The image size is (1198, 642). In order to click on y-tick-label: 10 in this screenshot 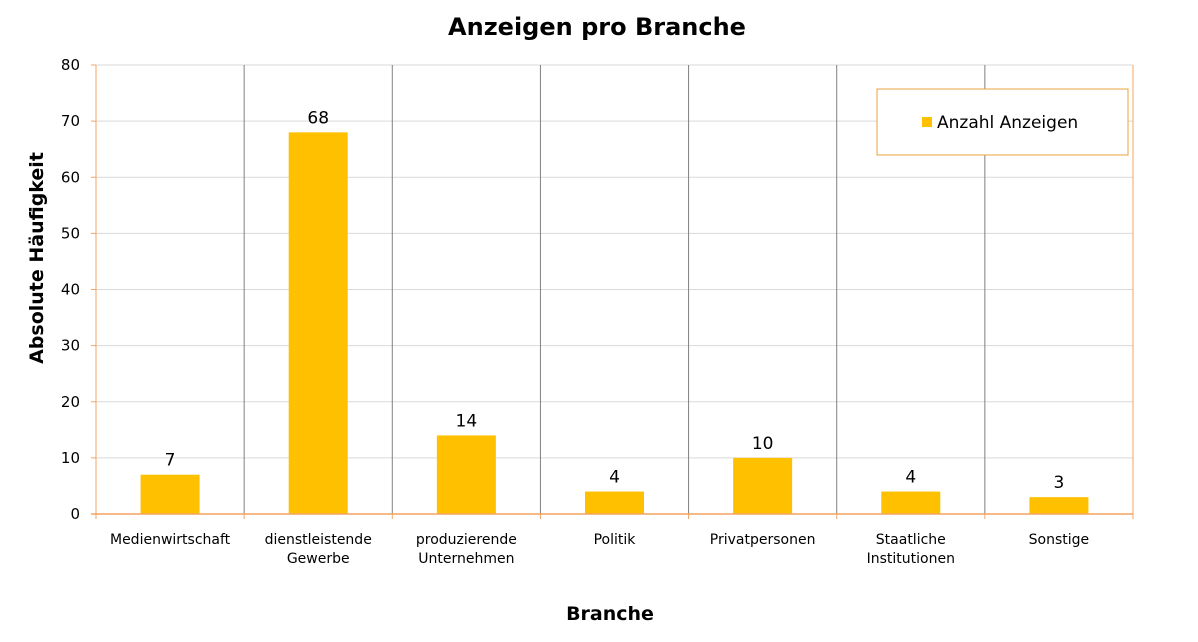, I will do `click(70, 458)`.